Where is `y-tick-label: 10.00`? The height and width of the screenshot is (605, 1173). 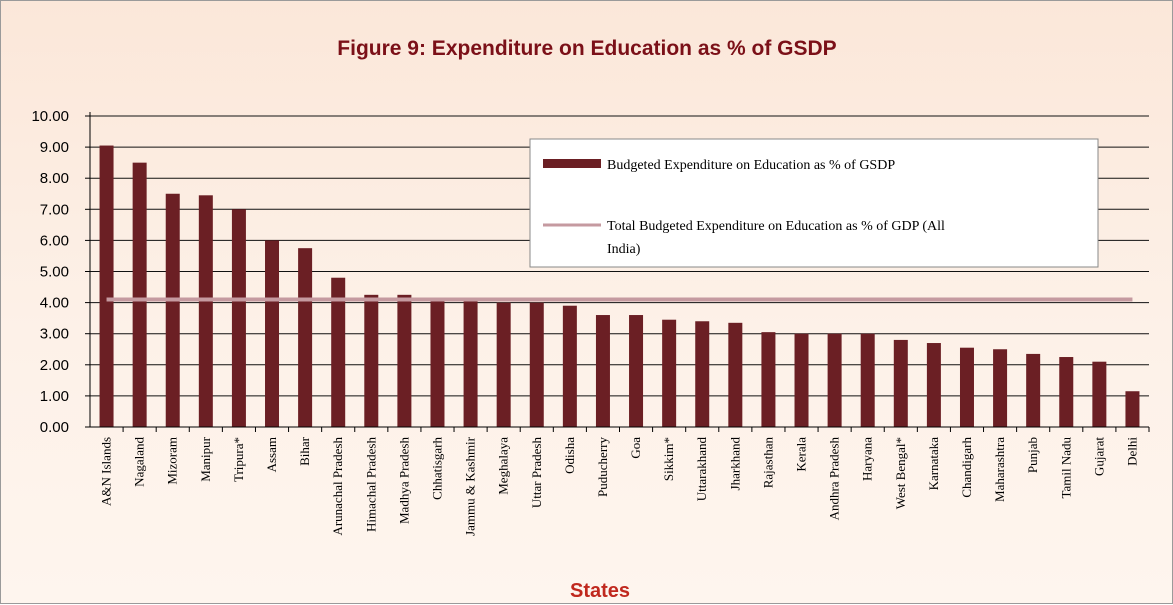 y-tick-label: 10.00 is located at coordinates (50, 116).